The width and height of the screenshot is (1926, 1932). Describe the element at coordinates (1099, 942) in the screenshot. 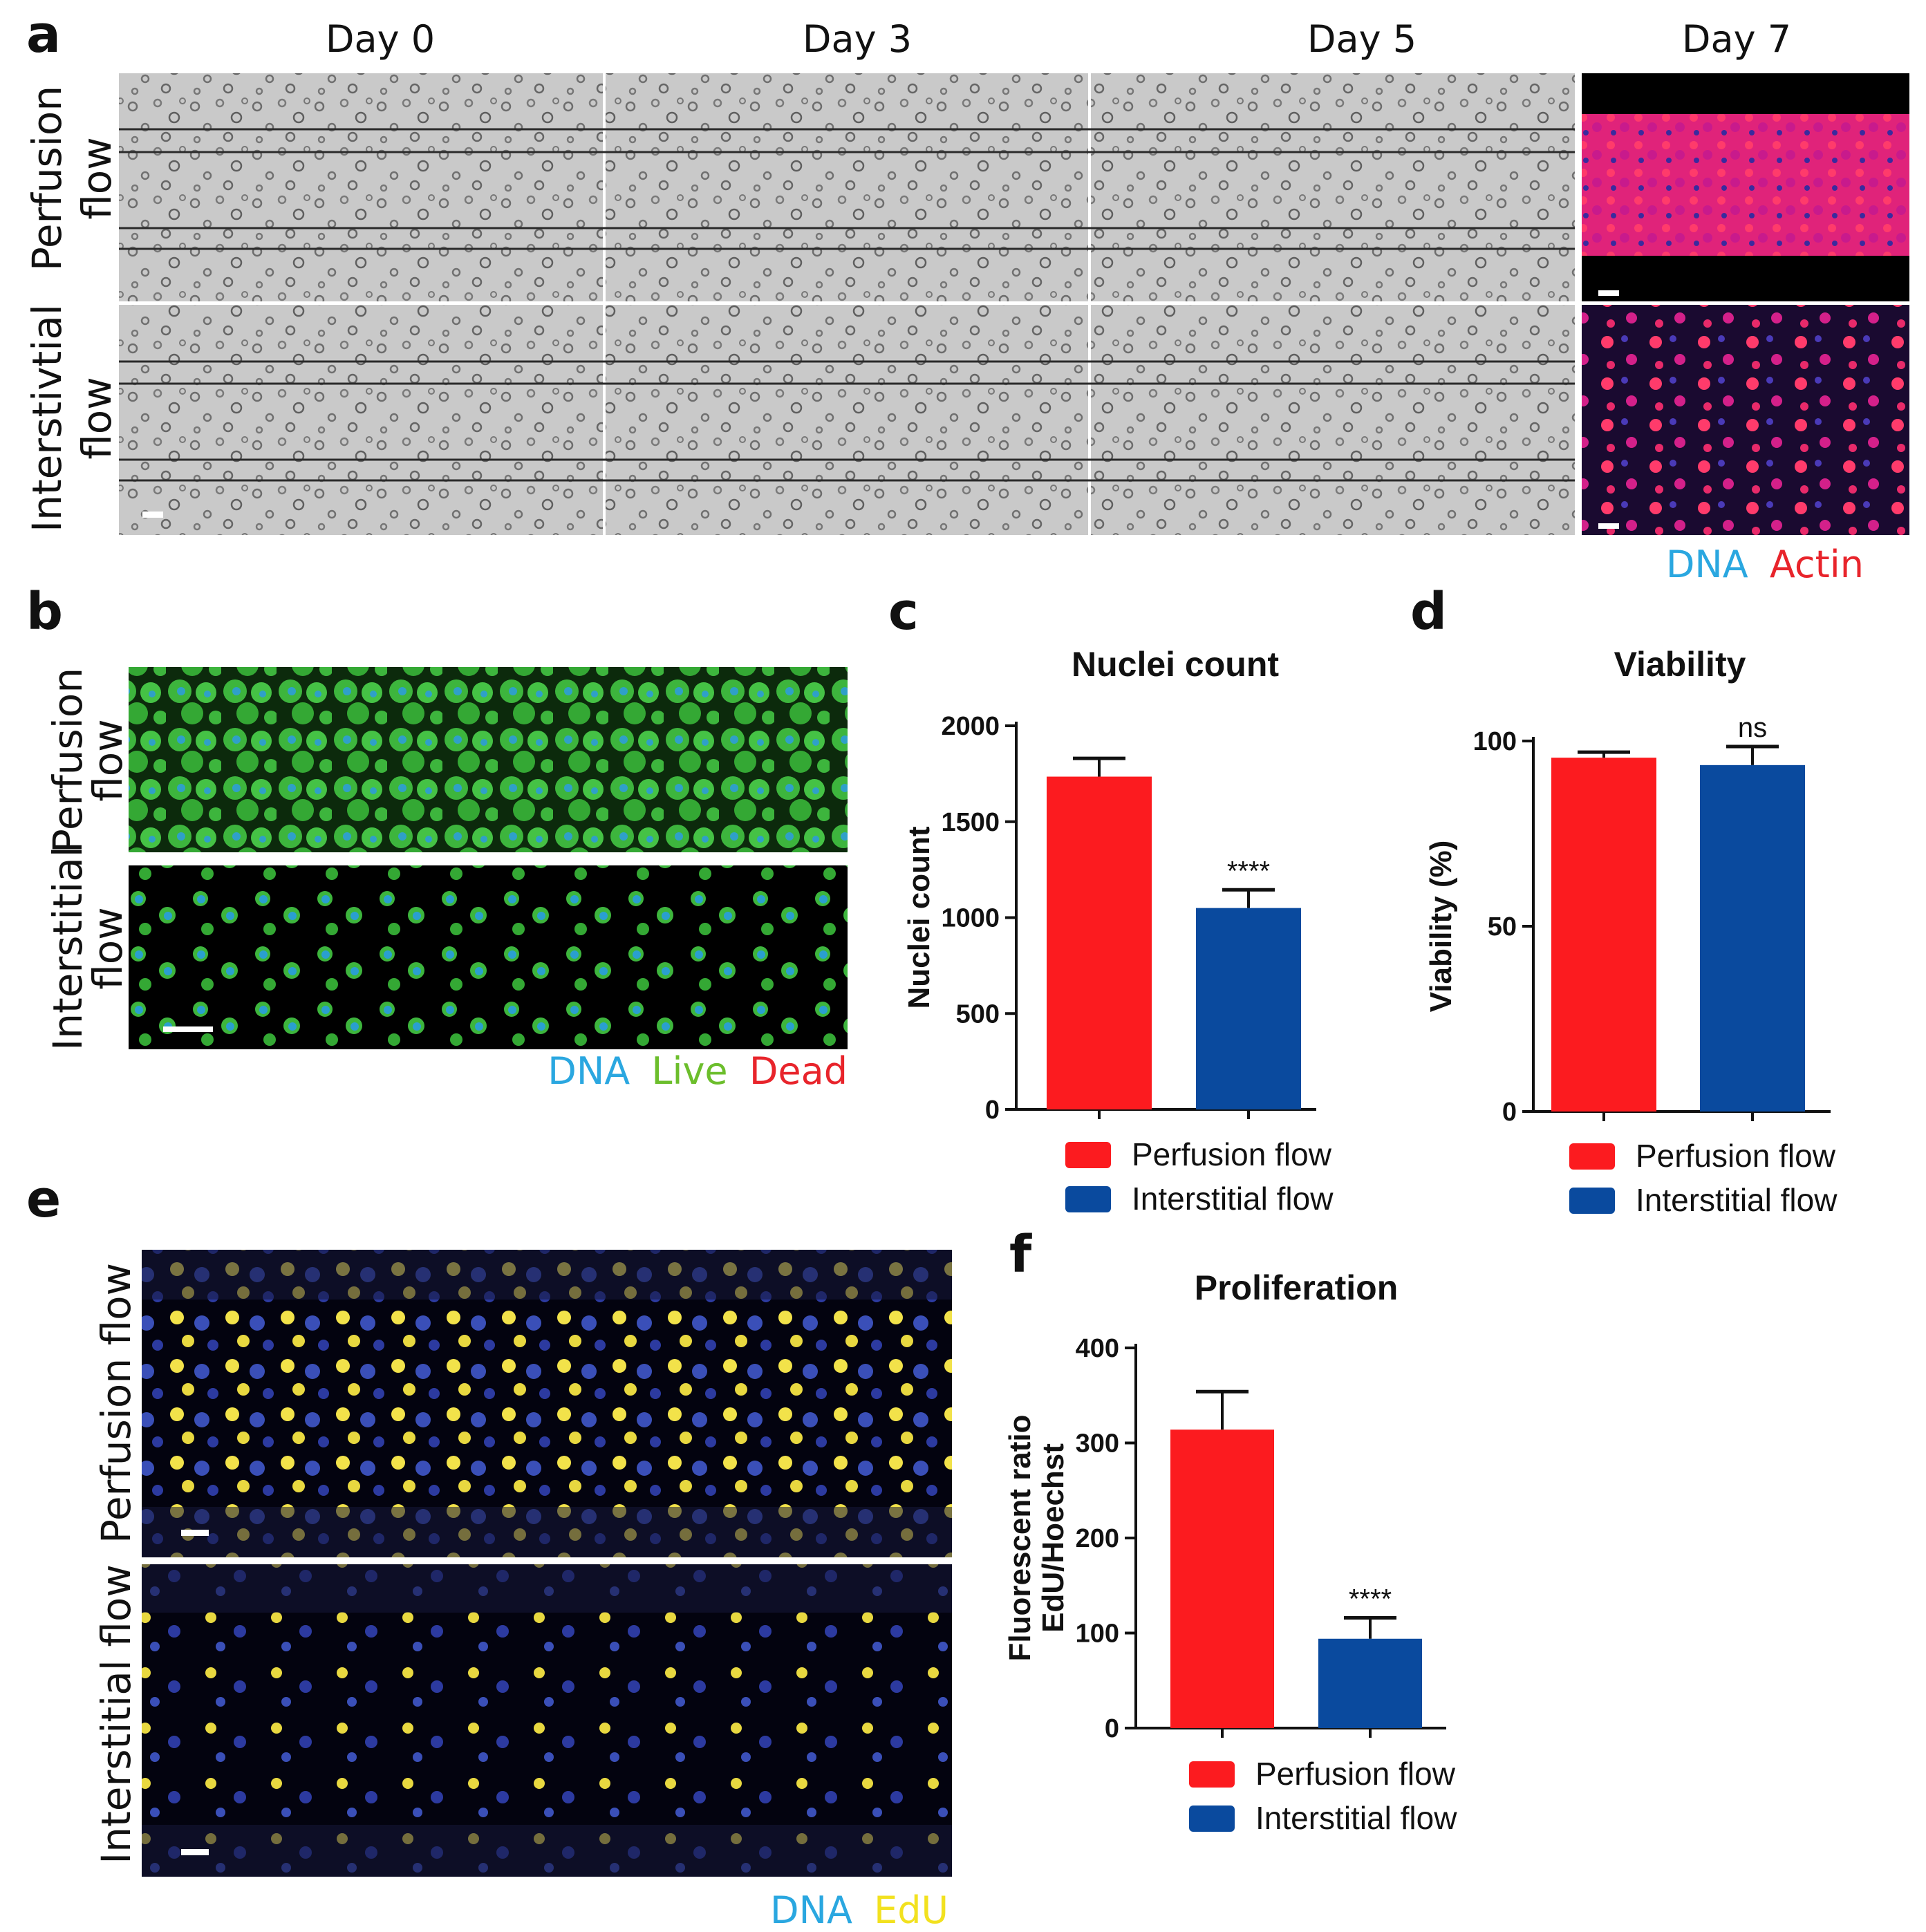

I see `chart-c-bar-perfusion` at that location.